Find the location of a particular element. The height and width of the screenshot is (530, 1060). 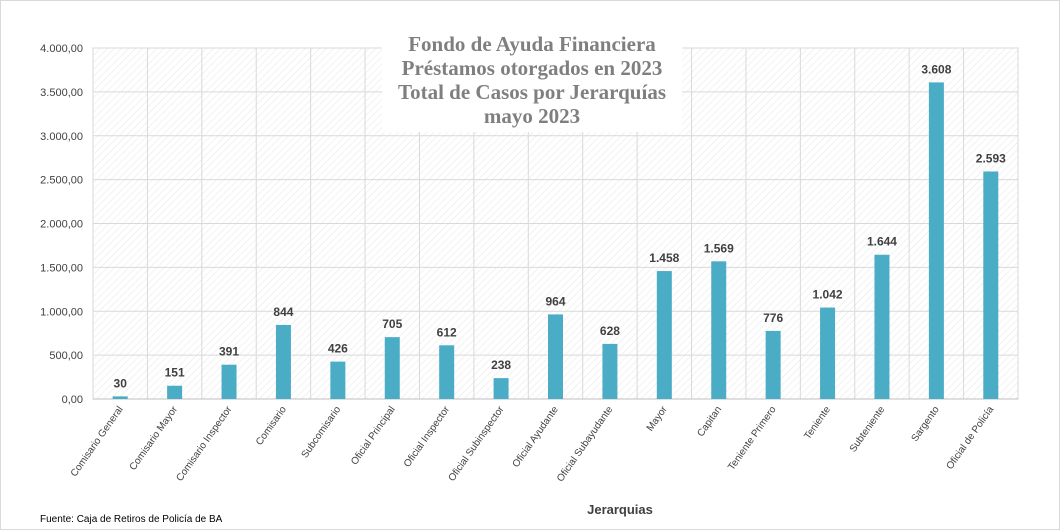

x-tick-label: Mayor is located at coordinates (657, 419).